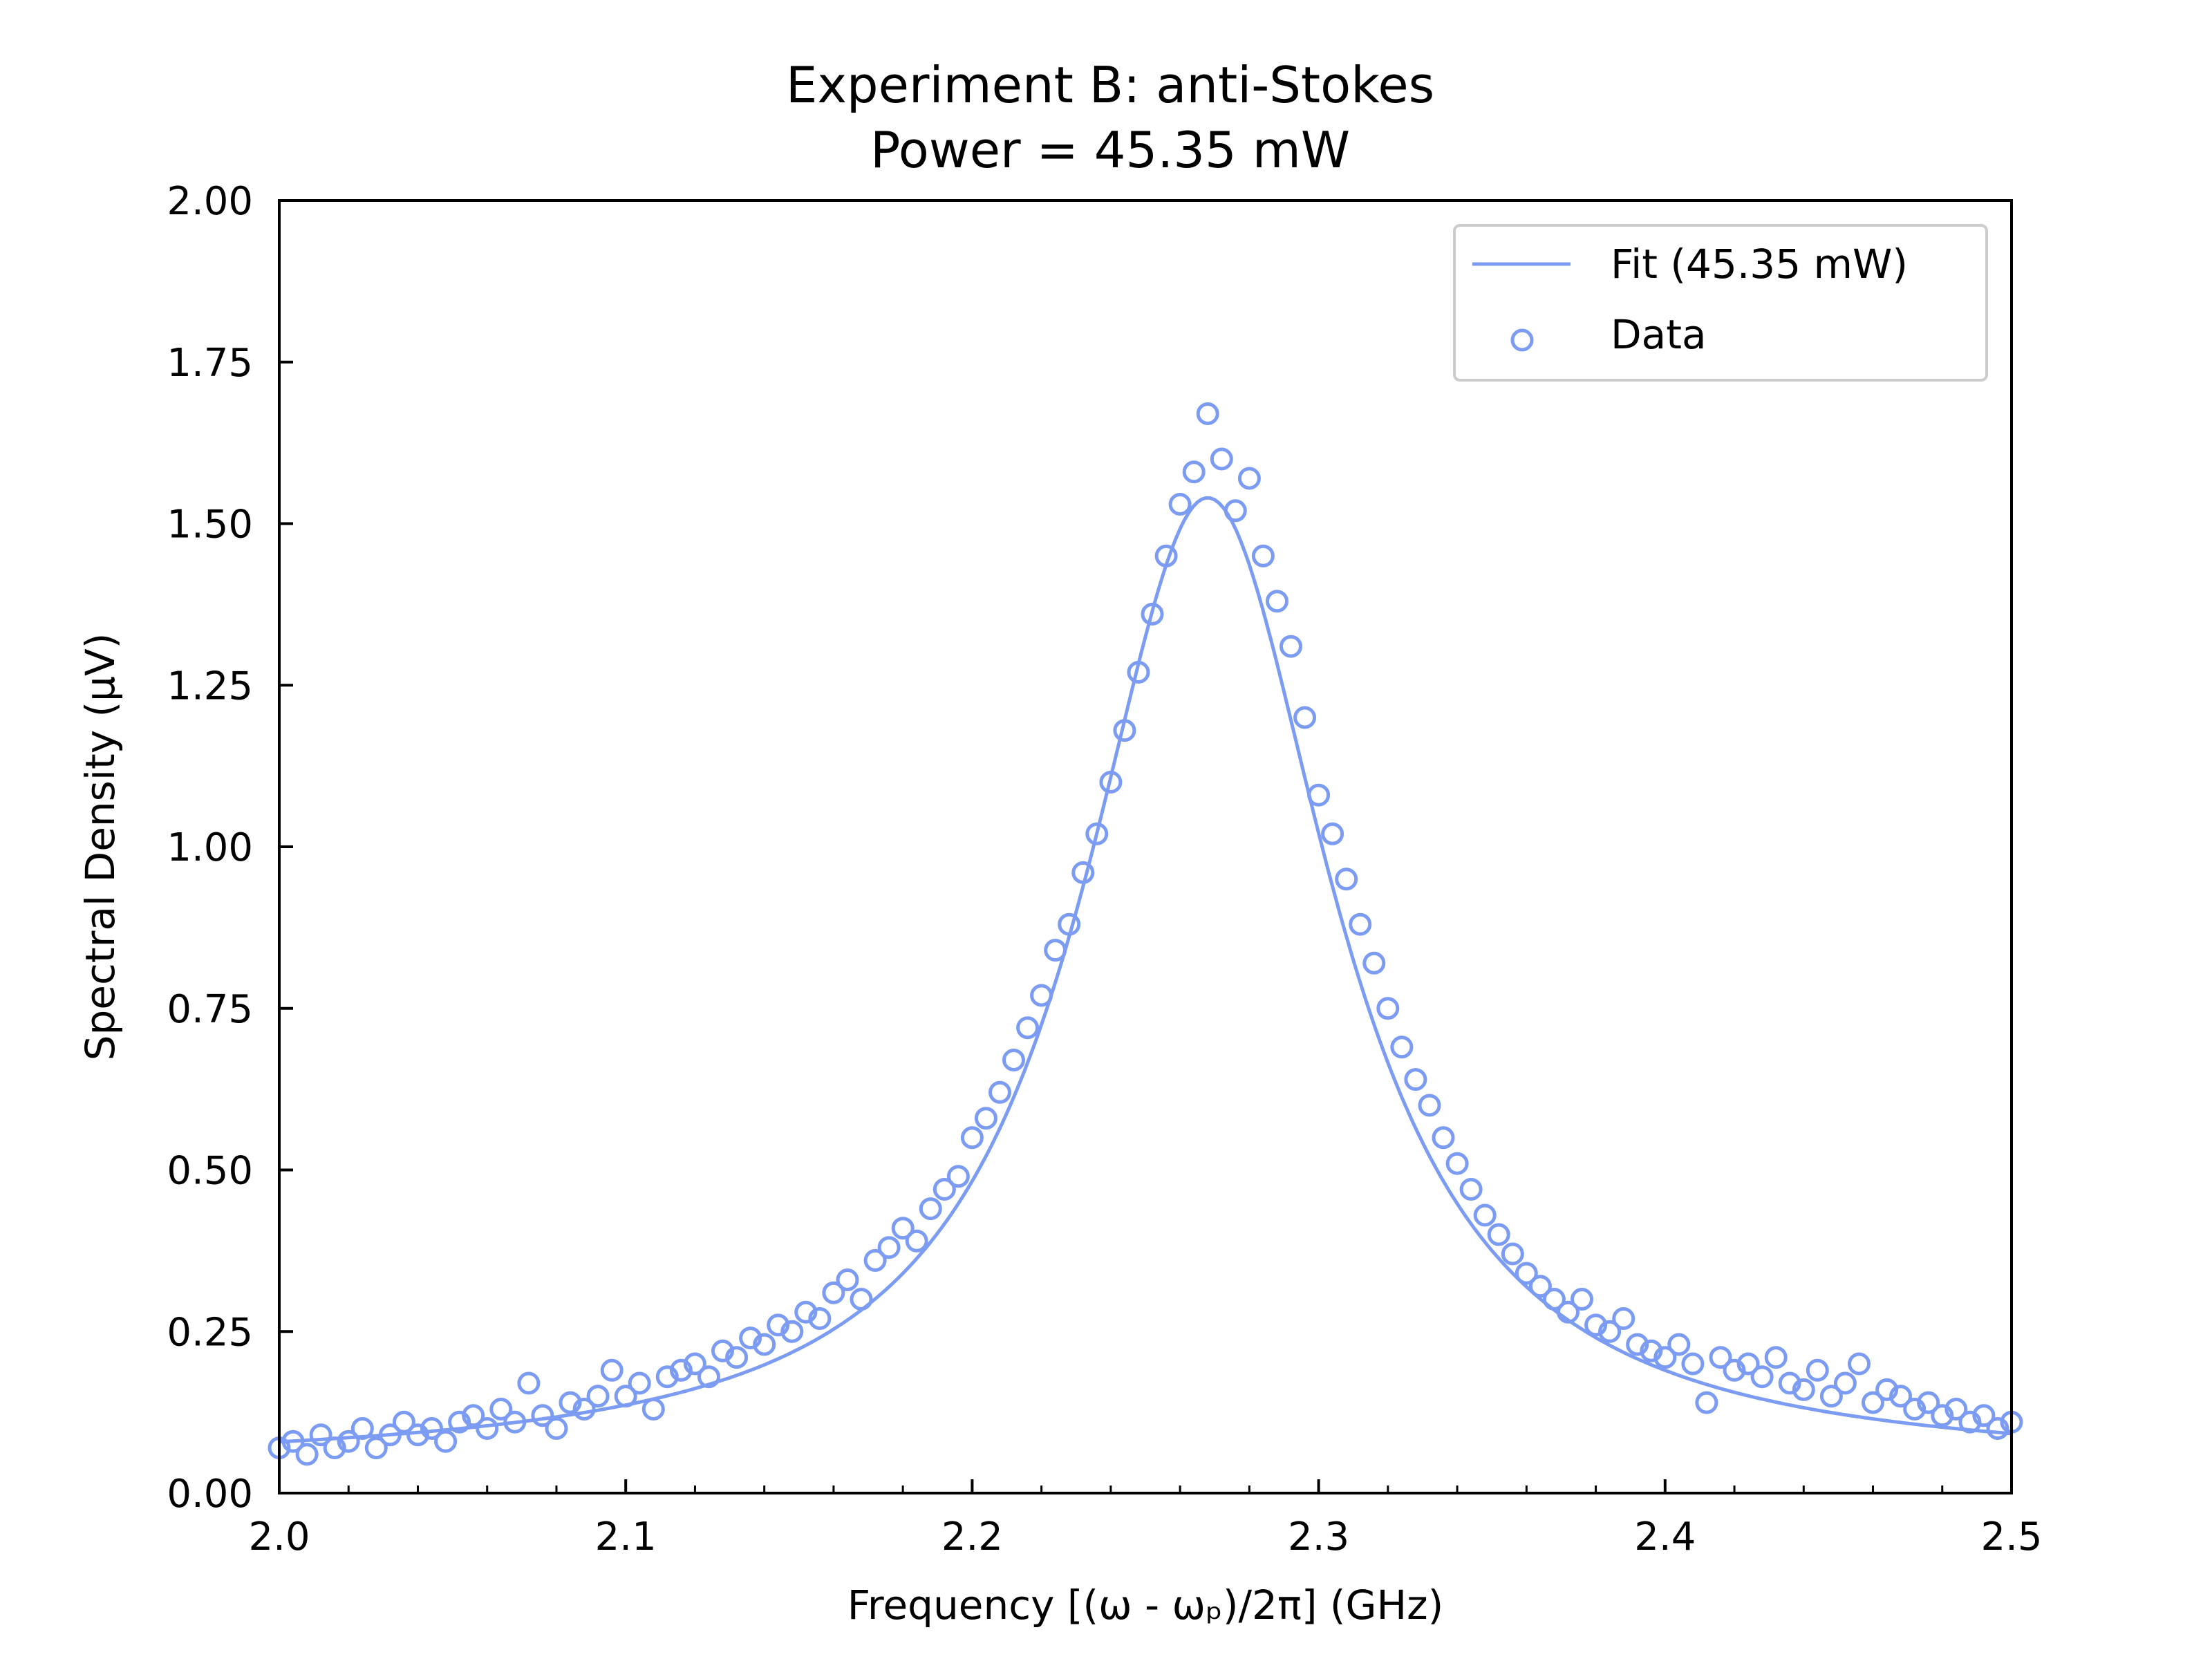 The height and width of the screenshot is (1659, 2212). I want to click on x-tick-label: 2.4, so click(1665, 1537).